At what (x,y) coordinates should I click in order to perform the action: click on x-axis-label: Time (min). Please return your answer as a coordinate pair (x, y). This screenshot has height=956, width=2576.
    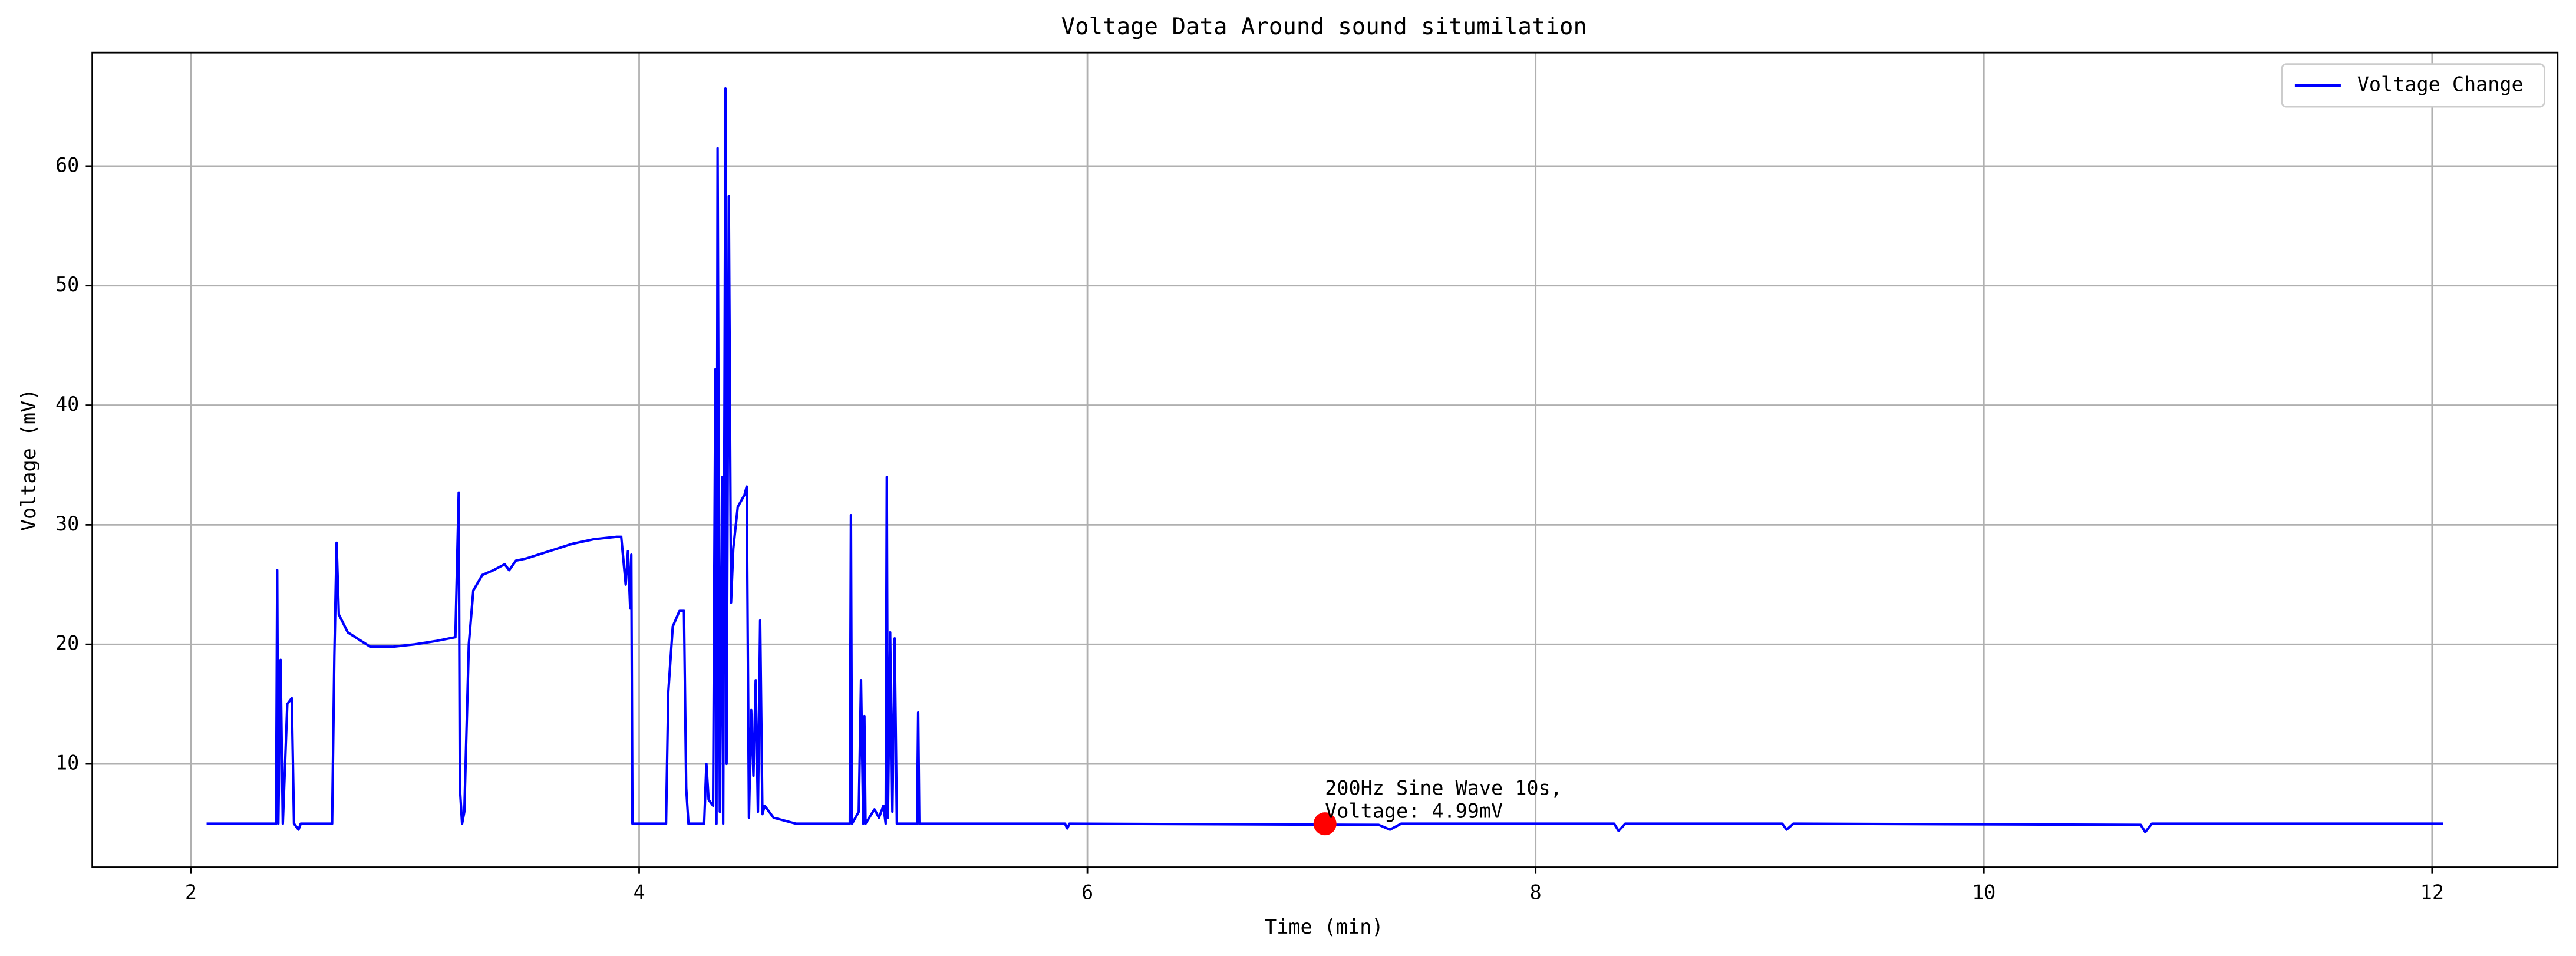
    Looking at the image, I should click on (1324, 926).